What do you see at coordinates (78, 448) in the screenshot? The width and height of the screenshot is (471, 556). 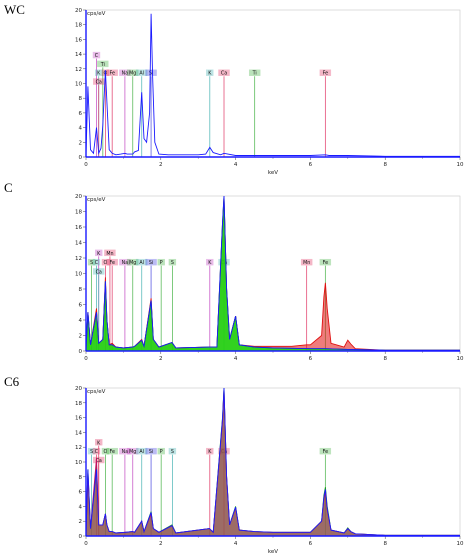 I see `y-tick-label: 12` at bounding box center [78, 448].